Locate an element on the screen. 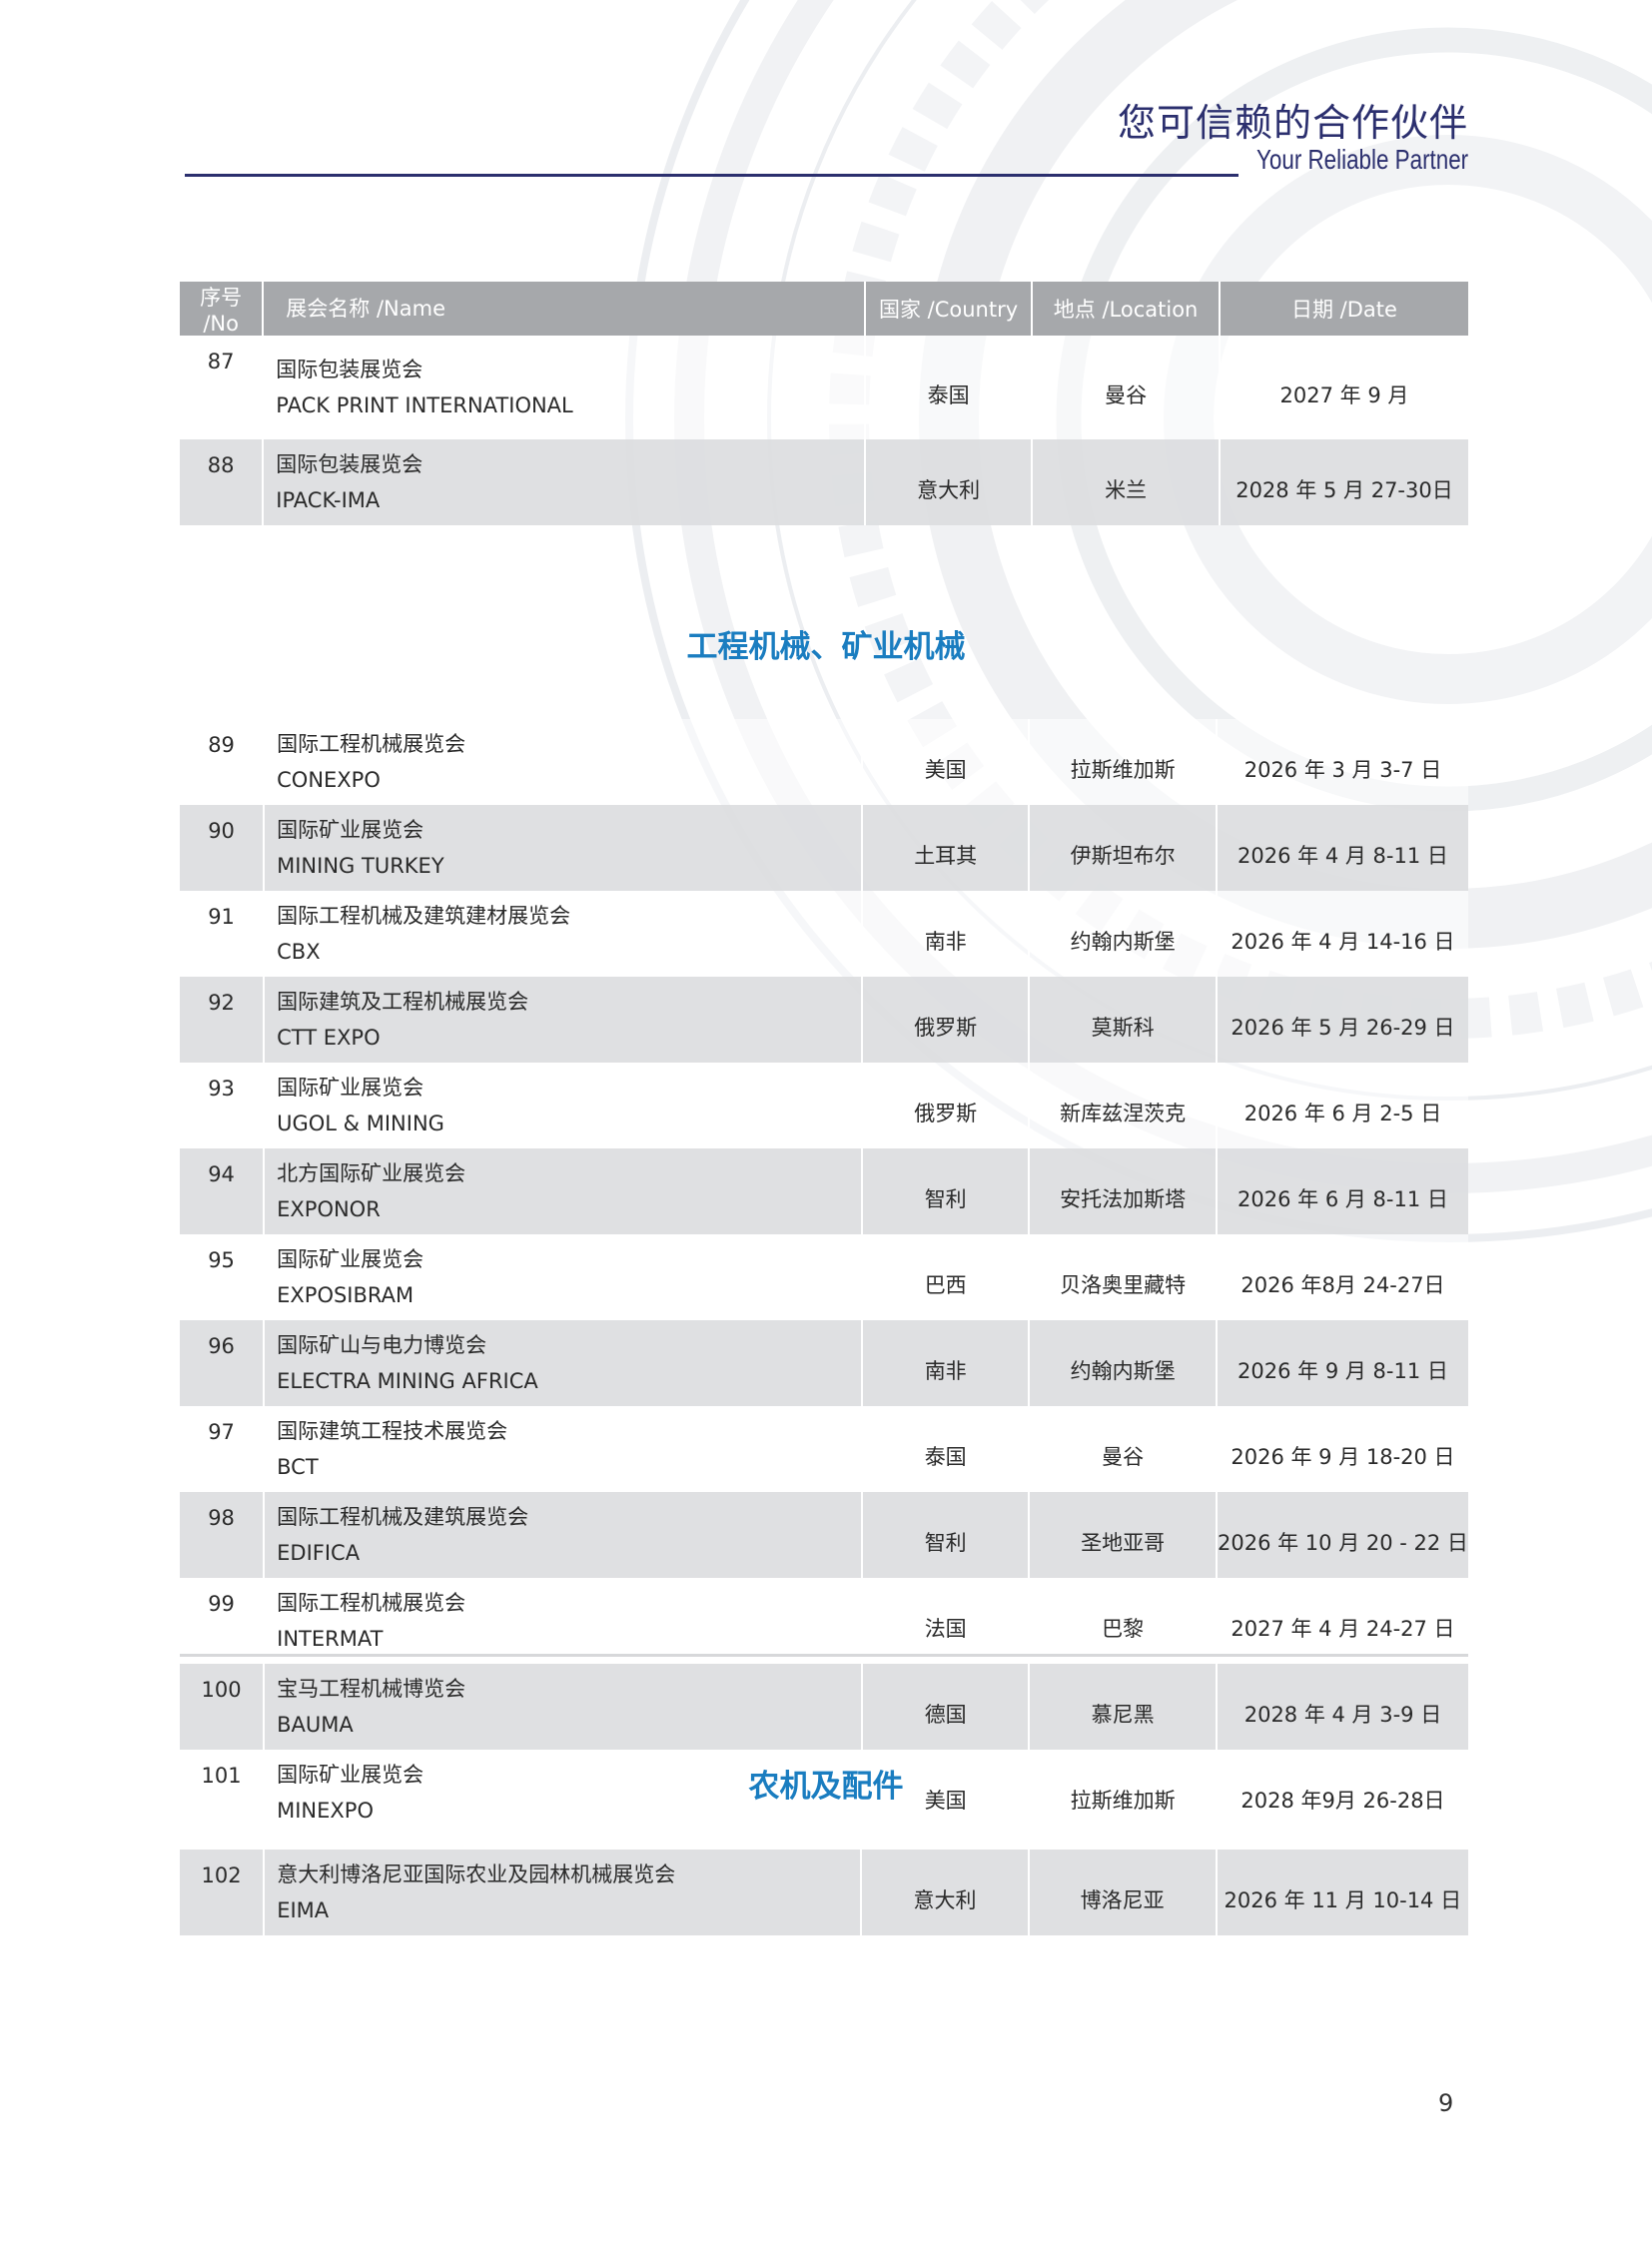 The height and width of the screenshot is (2241, 1652). name-en: MINING TURKEY is located at coordinates (360, 866).